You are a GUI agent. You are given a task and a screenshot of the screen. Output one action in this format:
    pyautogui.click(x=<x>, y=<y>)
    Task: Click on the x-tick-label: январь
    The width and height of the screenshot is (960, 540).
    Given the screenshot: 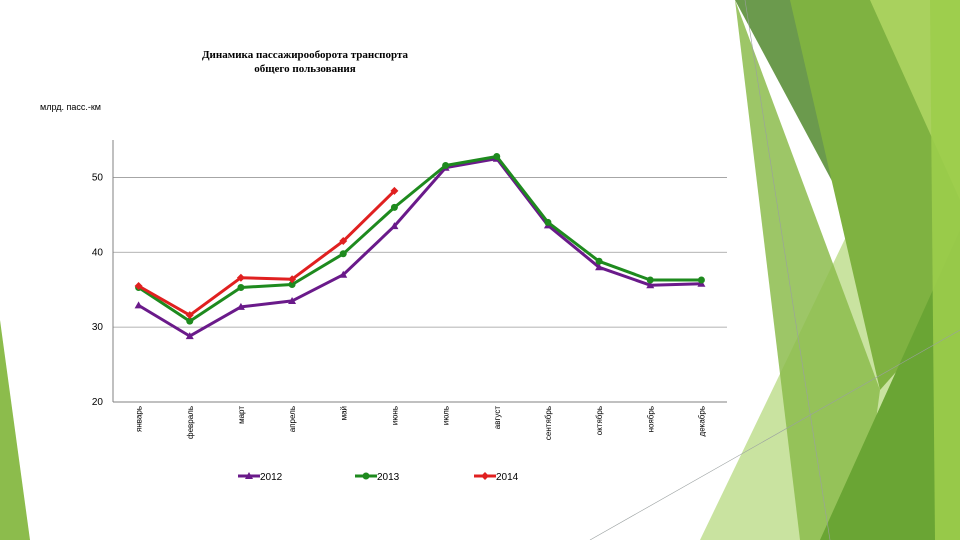 What is the action you would take?
    pyautogui.click(x=139, y=419)
    